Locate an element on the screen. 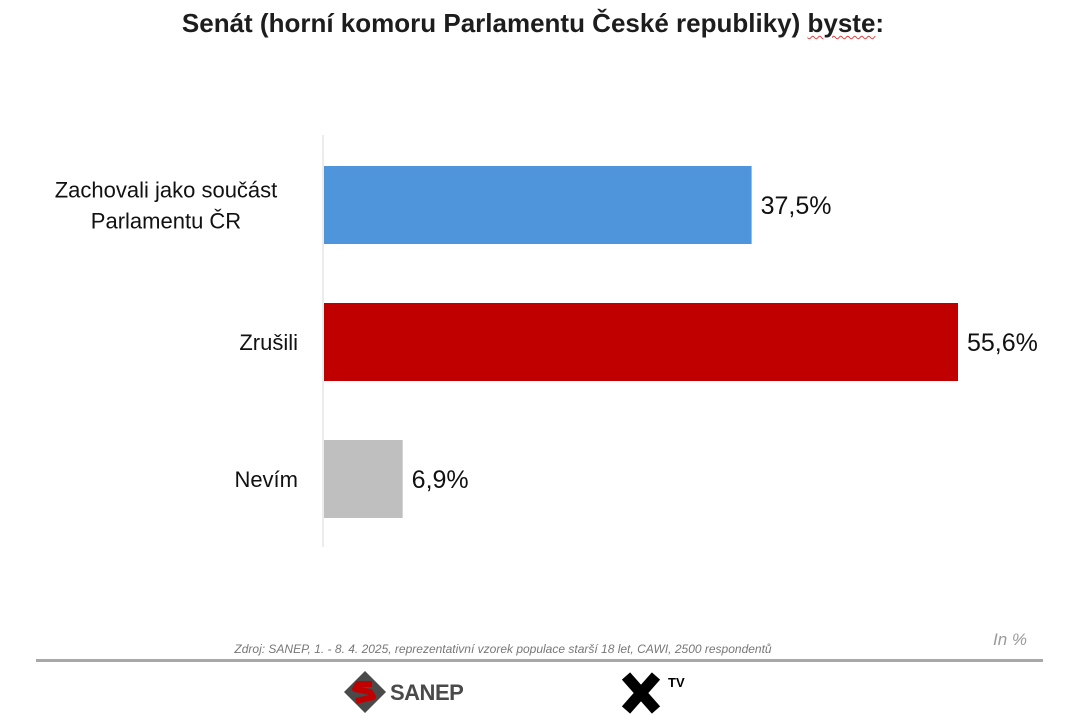 The width and height of the screenshot is (1066, 723). xtv-logo-text: TV is located at coordinates (676, 682).